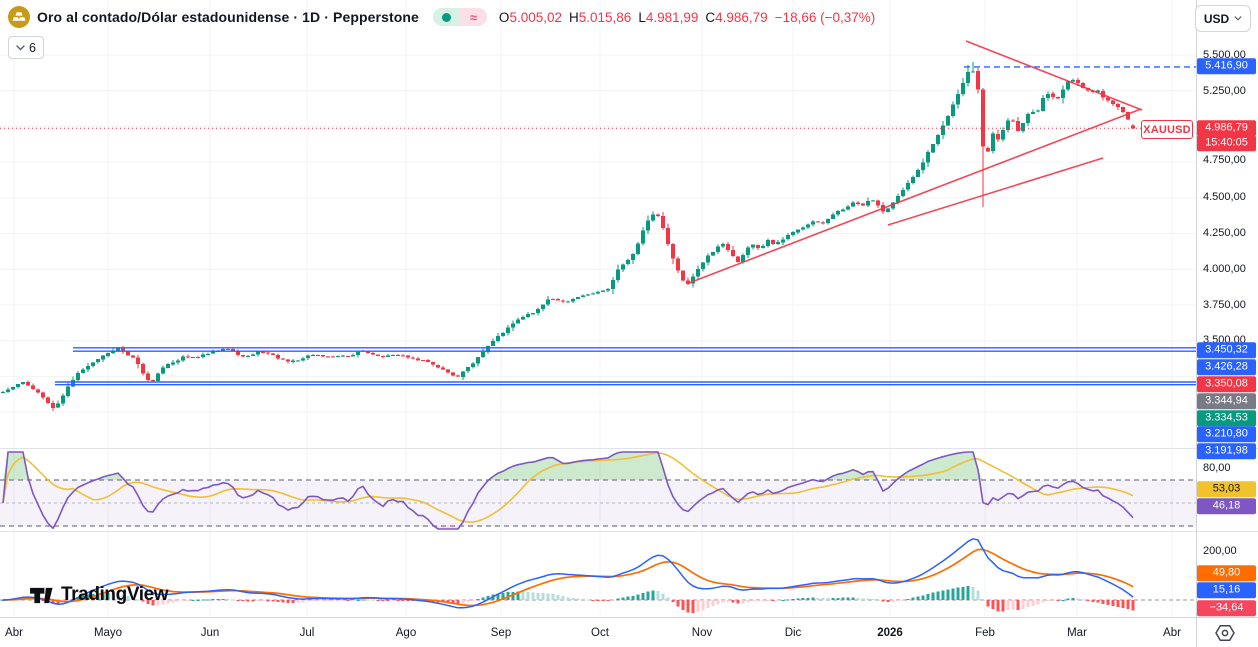  What do you see at coordinates (1077, 633) in the screenshot?
I see `time-axis-label: Mar` at bounding box center [1077, 633].